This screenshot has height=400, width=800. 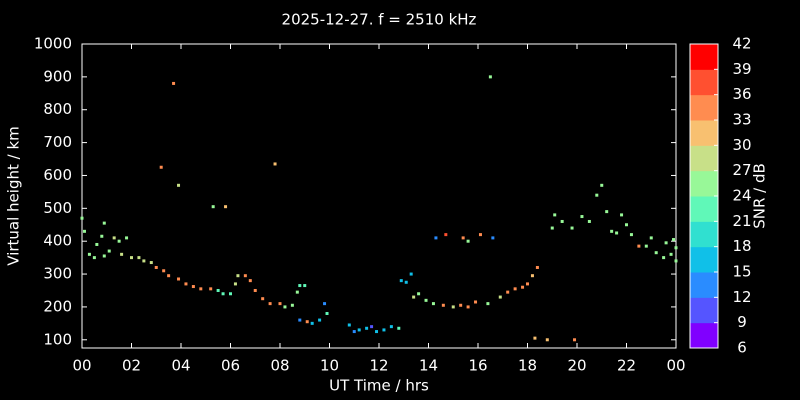 What do you see at coordinates (57, 175) in the screenshot?
I see `y-tick-label: 600` at bounding box center [57, 175].